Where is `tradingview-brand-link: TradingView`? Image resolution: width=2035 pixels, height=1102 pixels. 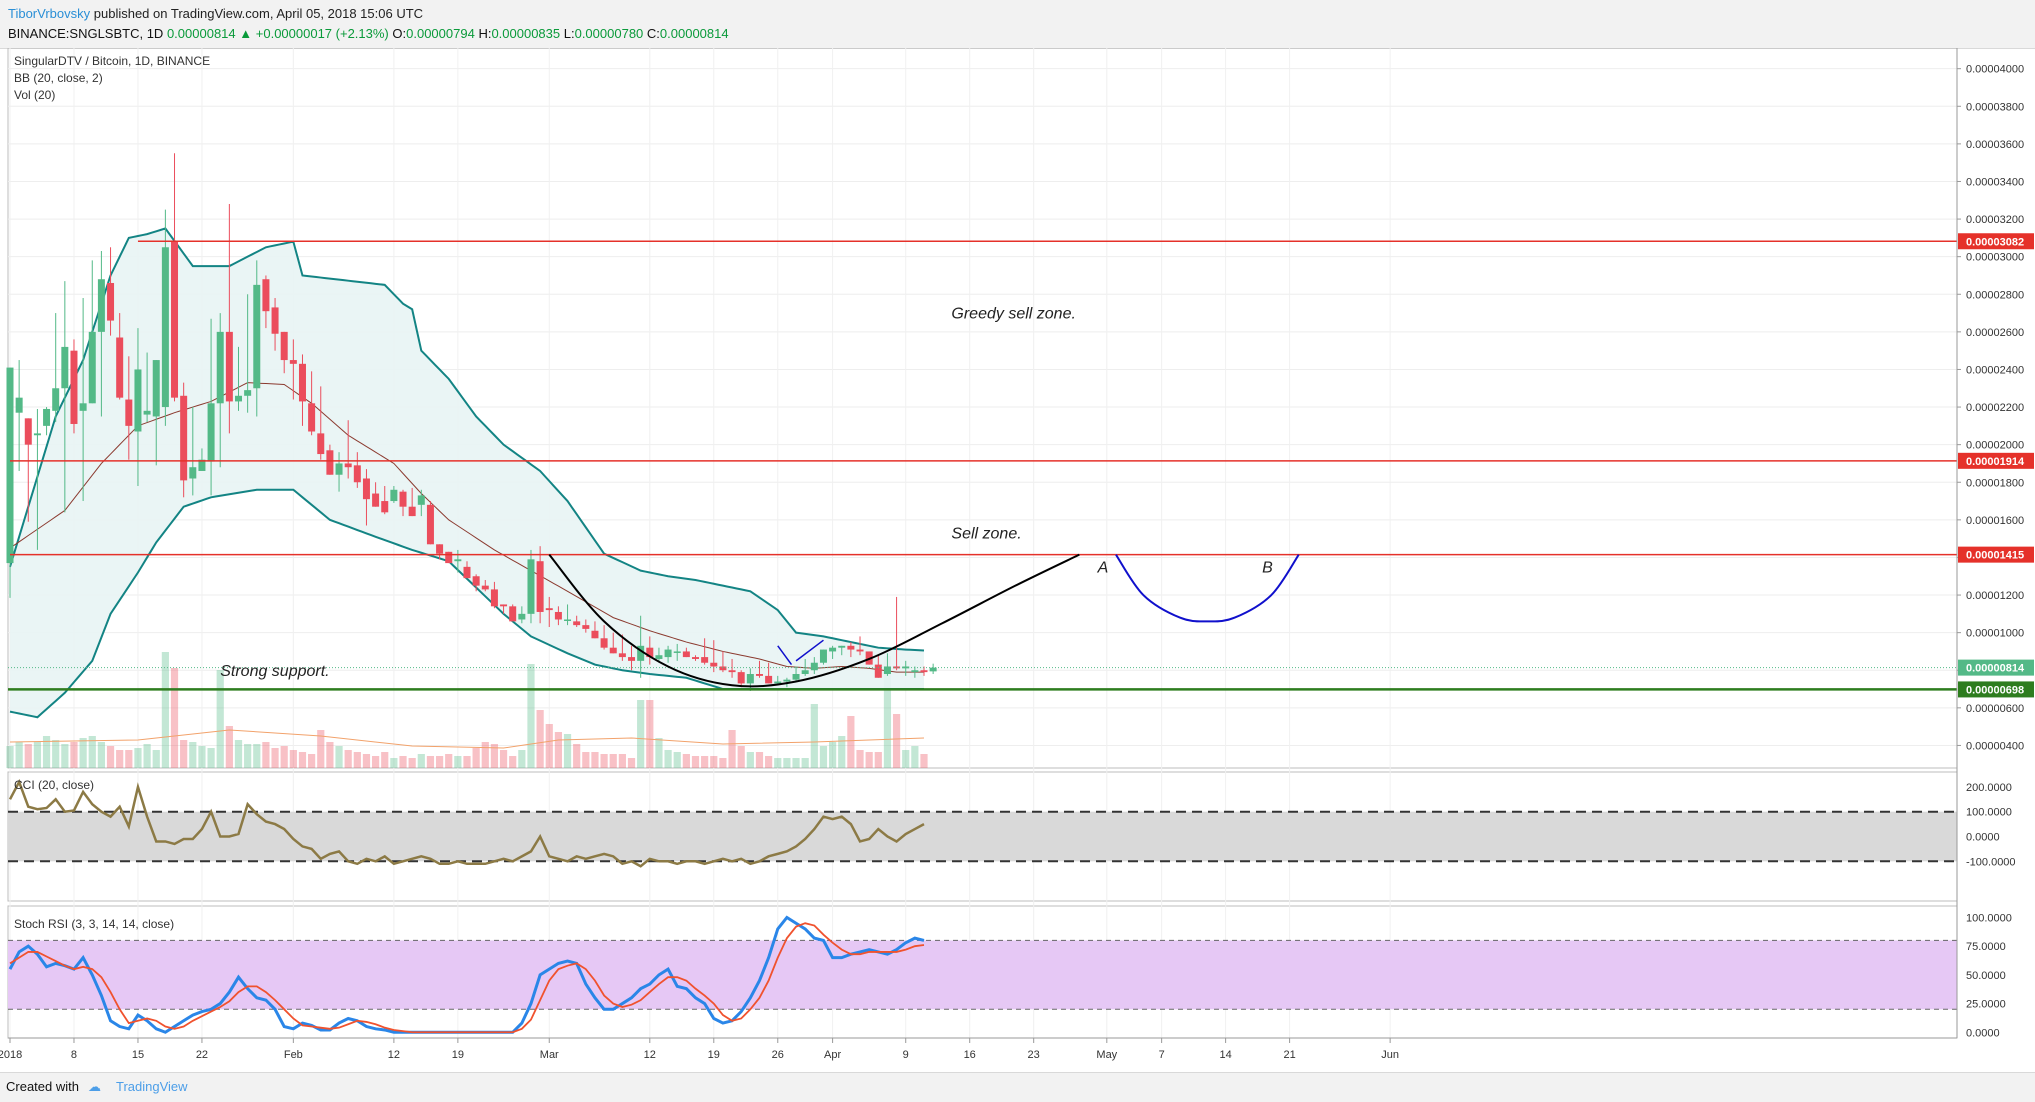
tradingview-brand-link: TradingView is located at coordinates (152, 1086).